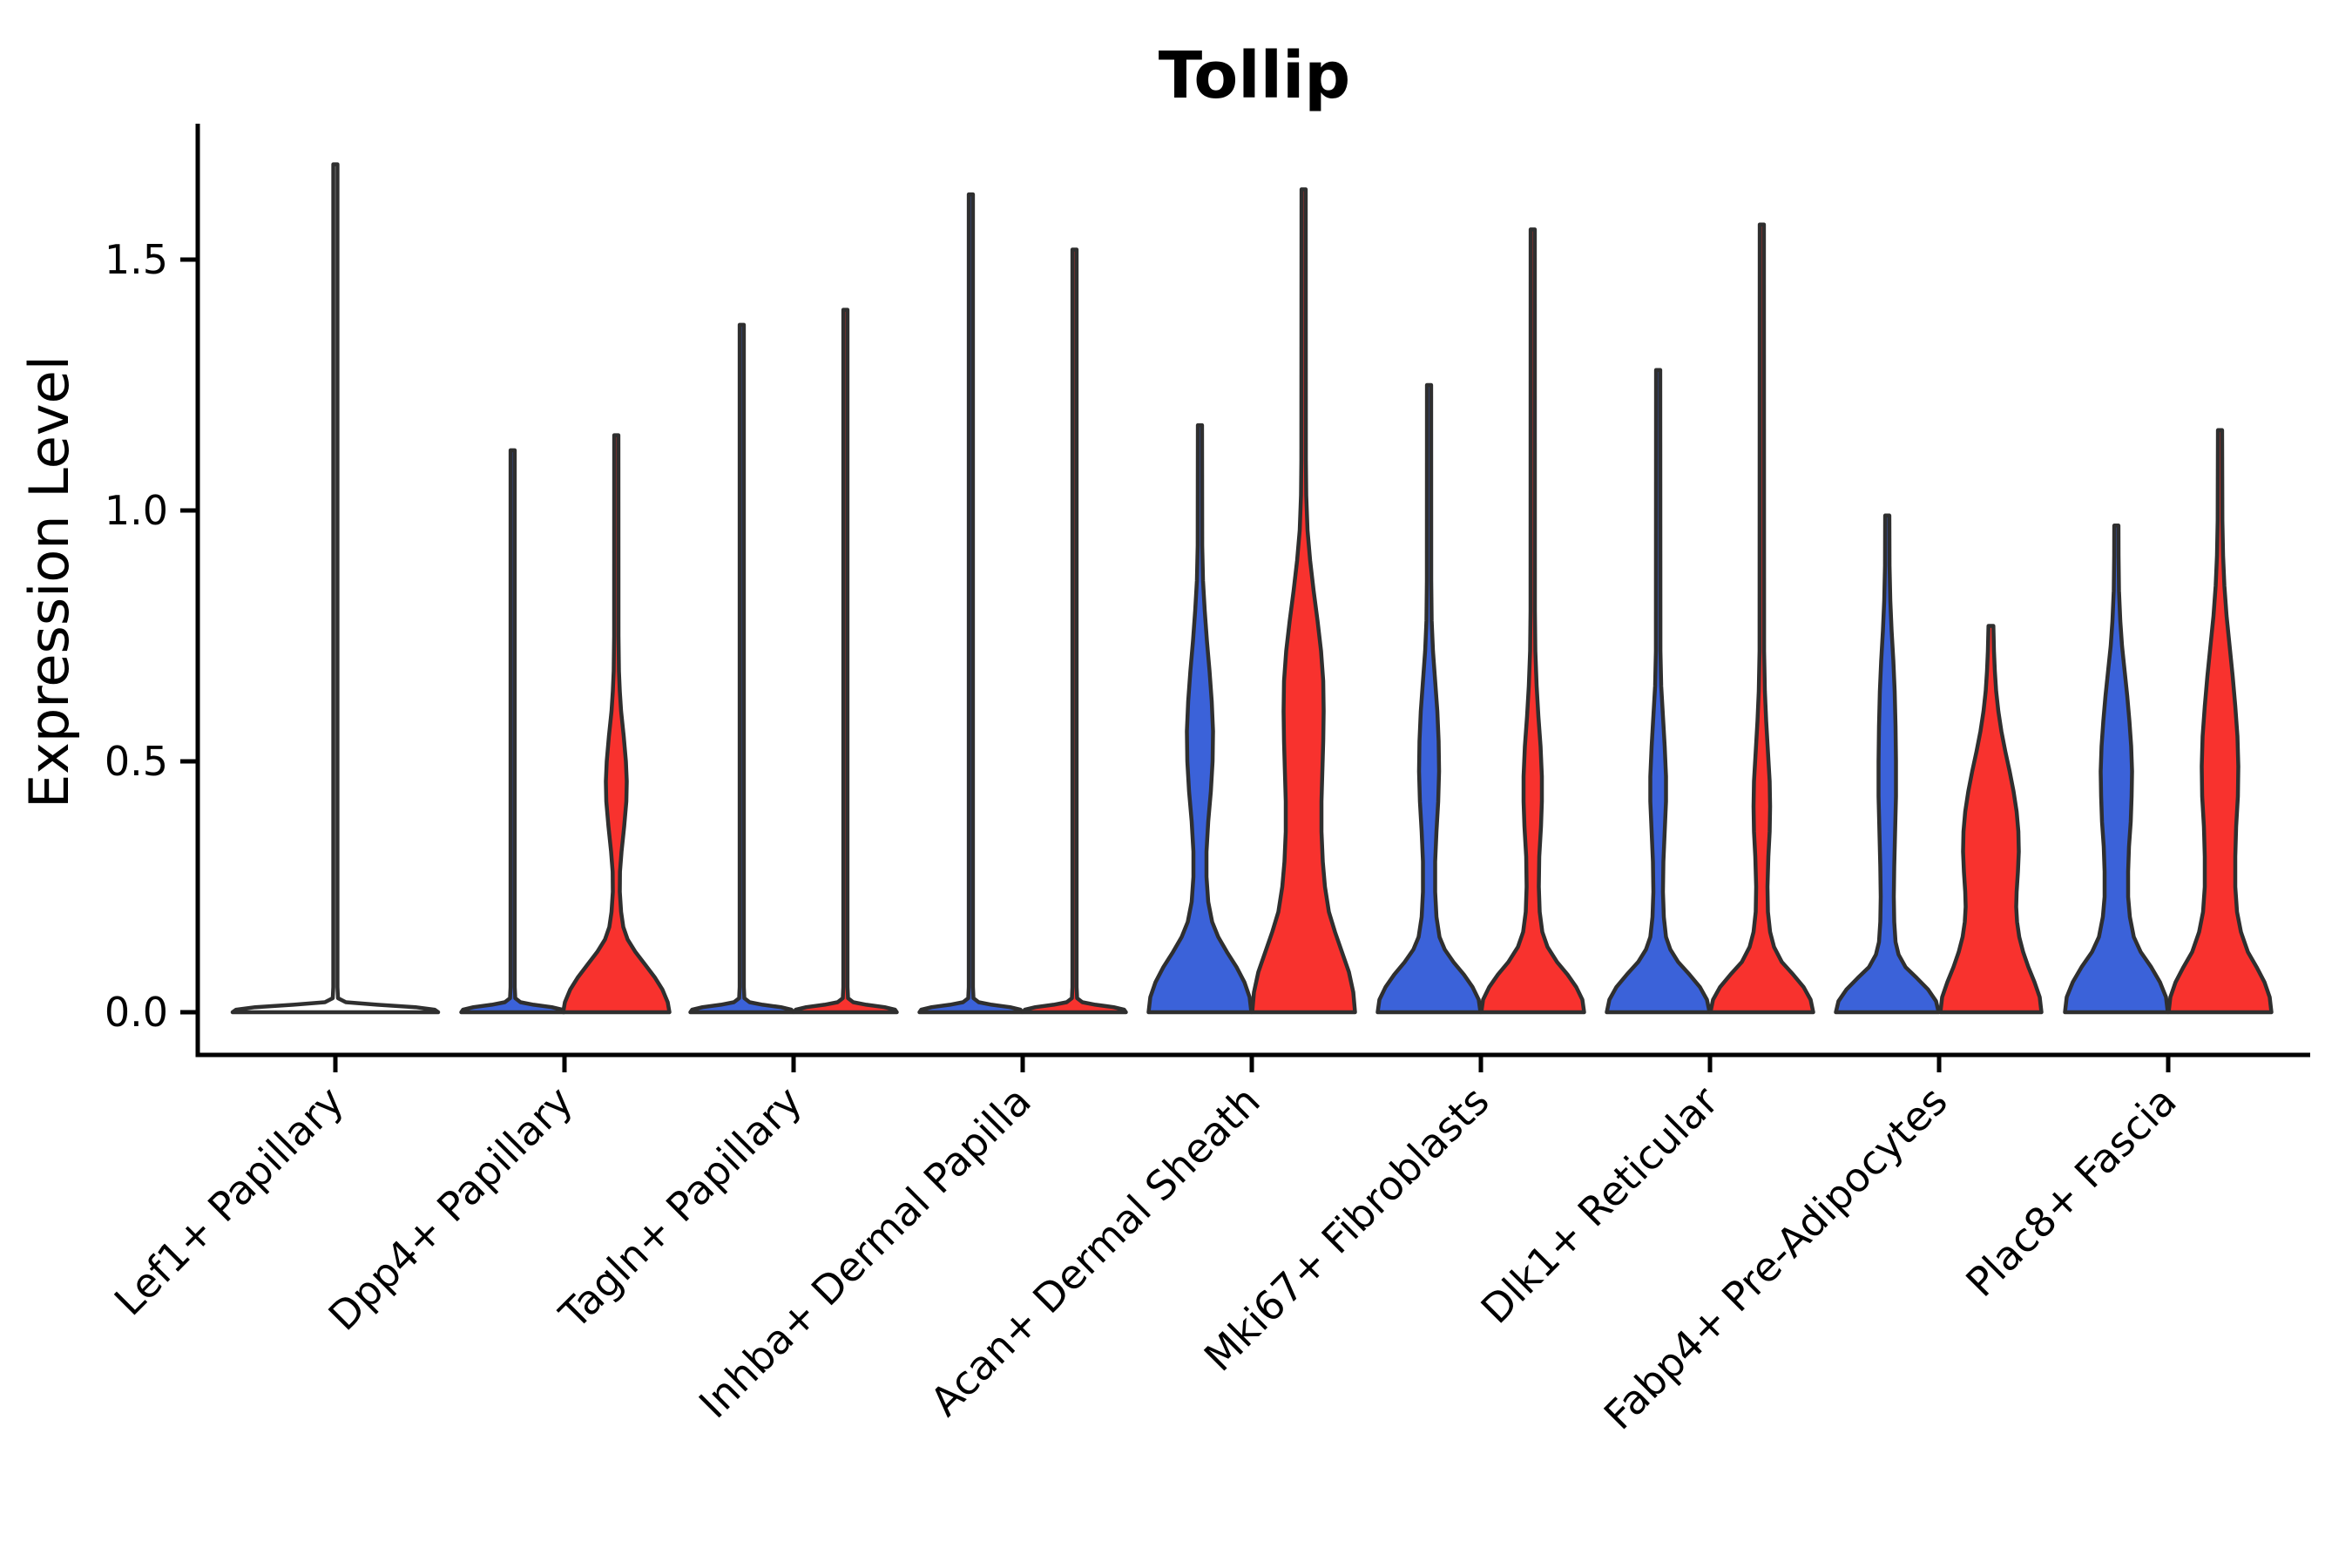  I want to click on violin-dlk1-reticular-blue, so click(1658, 692).